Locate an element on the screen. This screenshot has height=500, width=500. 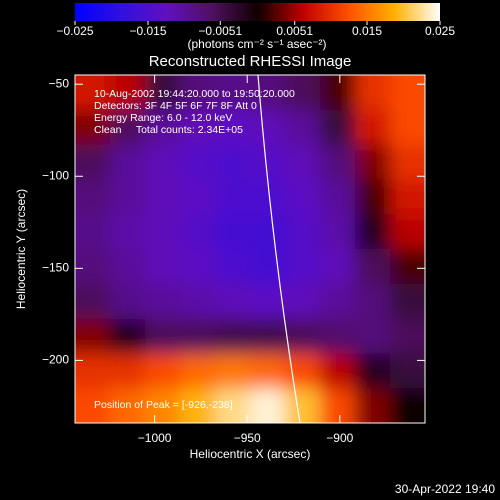
annotation: Energy Range: 6.0 - 12.0 keV is located at coordinates (163, 118).